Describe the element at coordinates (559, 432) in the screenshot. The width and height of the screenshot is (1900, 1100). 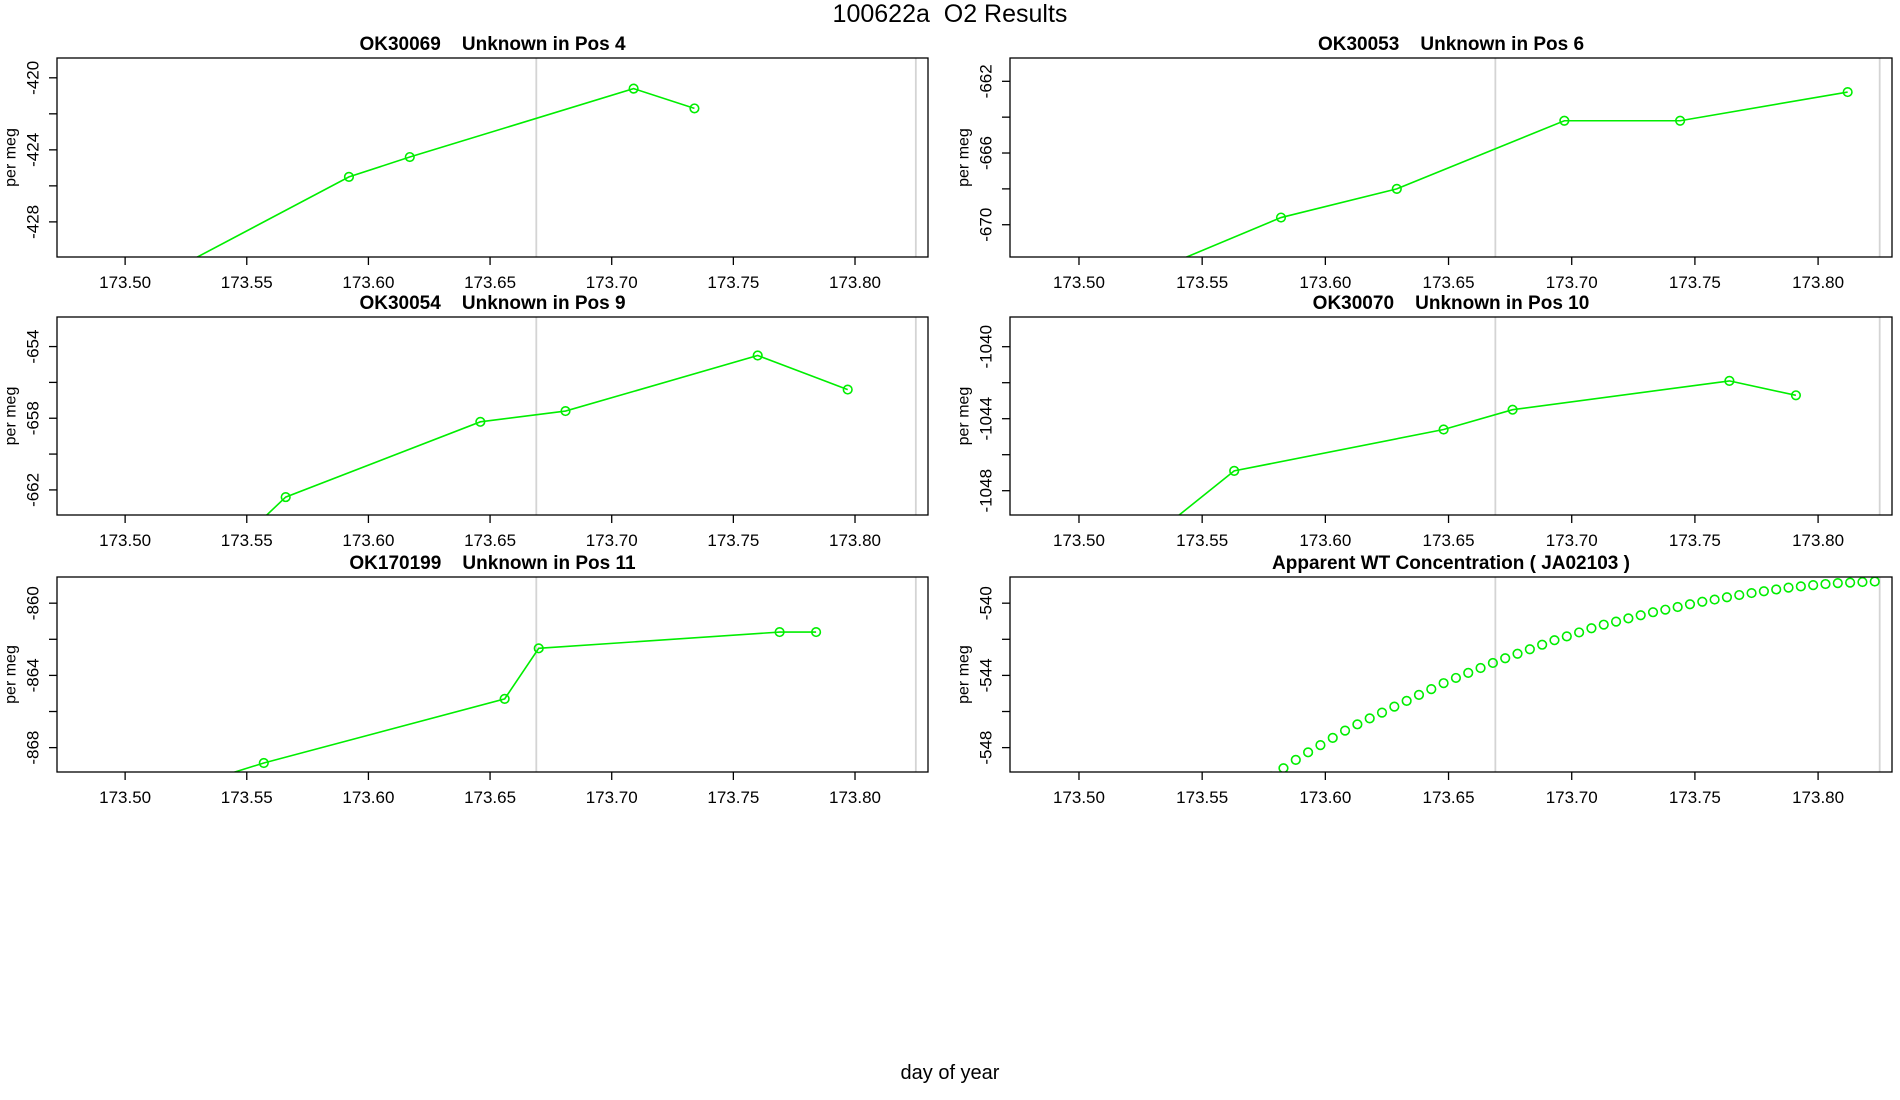
I see `series-ok30054` at that location.